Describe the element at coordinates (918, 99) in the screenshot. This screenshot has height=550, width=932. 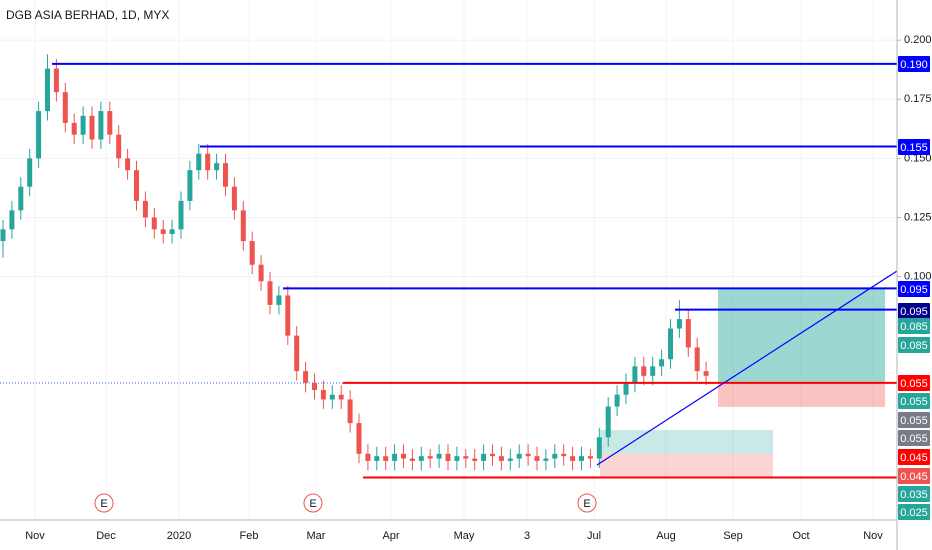
I see `y-tick-label: 0.175` at that location.